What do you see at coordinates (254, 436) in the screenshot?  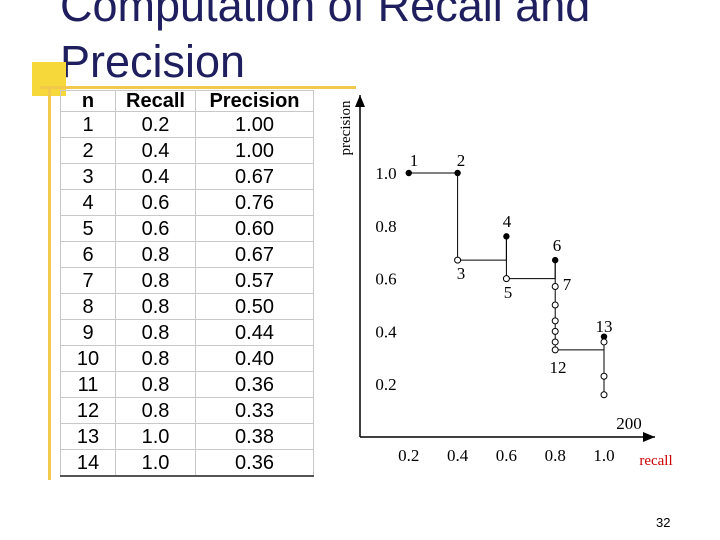 I see `precision-cell: 0.38` at bounding box center [254, 436].